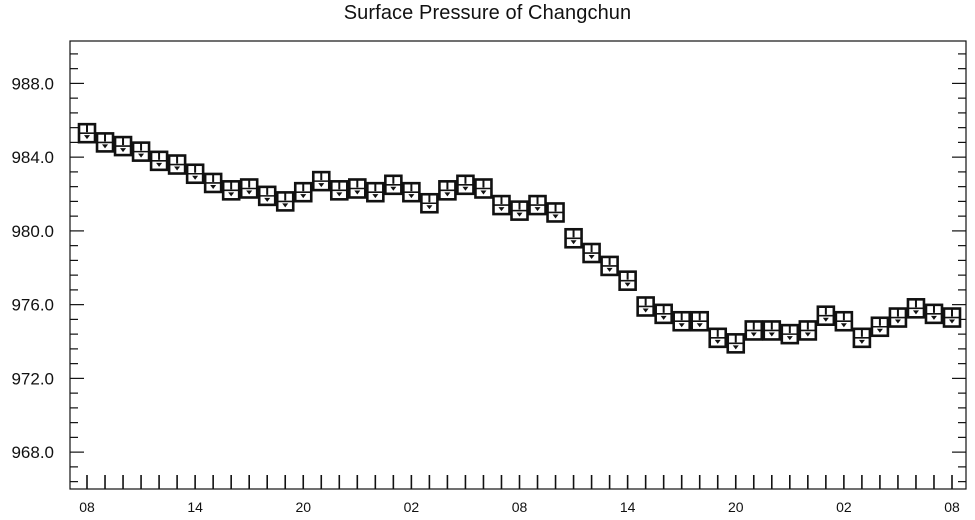  I want to click on y-tick-label: 988.0, so click(32, 83).